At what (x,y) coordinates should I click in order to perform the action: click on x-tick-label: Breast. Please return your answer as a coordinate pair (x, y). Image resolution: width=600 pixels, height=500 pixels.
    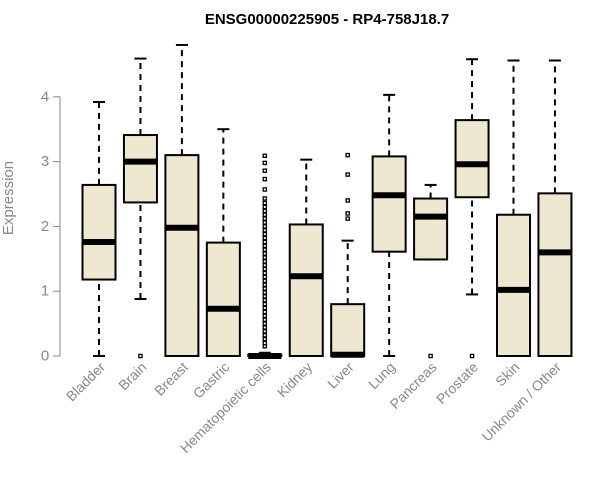
    Looking at the image, I should click on (171, 379).